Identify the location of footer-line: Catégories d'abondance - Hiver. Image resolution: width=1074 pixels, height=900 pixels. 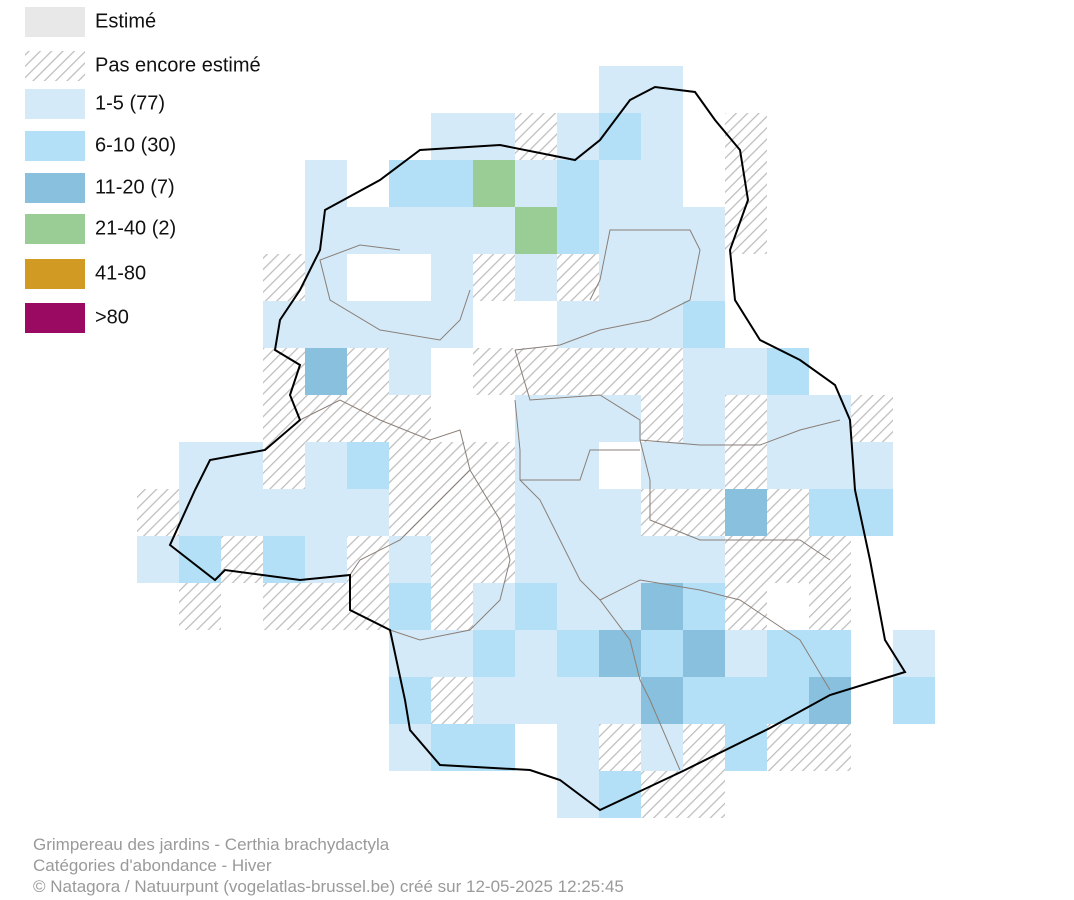
(152, 865).